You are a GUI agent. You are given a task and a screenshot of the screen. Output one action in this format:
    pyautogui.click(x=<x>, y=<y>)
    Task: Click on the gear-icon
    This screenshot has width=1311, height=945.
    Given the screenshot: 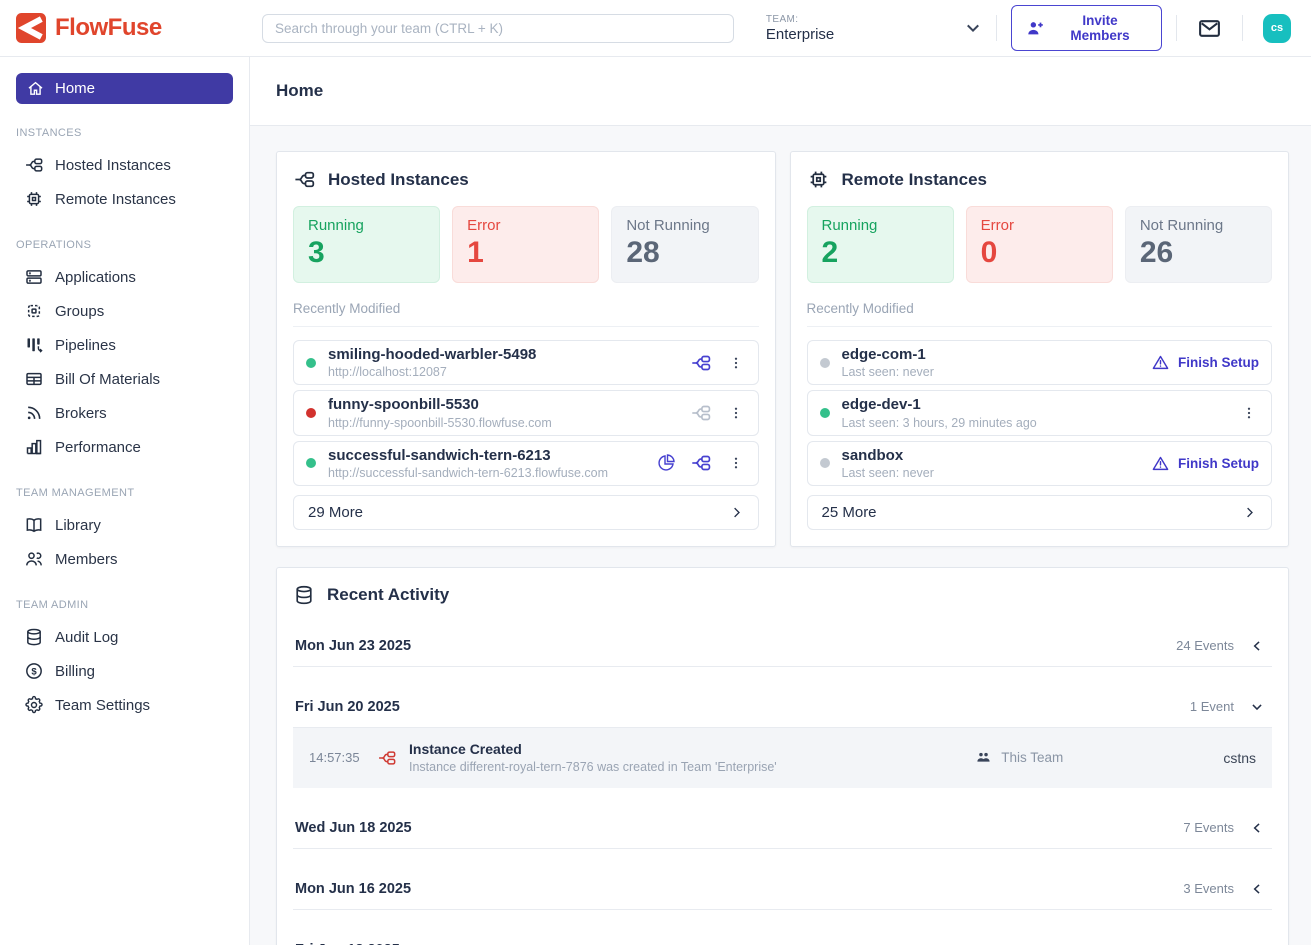 What is the action you would take?
    pyautogui.click(x=34, y=705)
    